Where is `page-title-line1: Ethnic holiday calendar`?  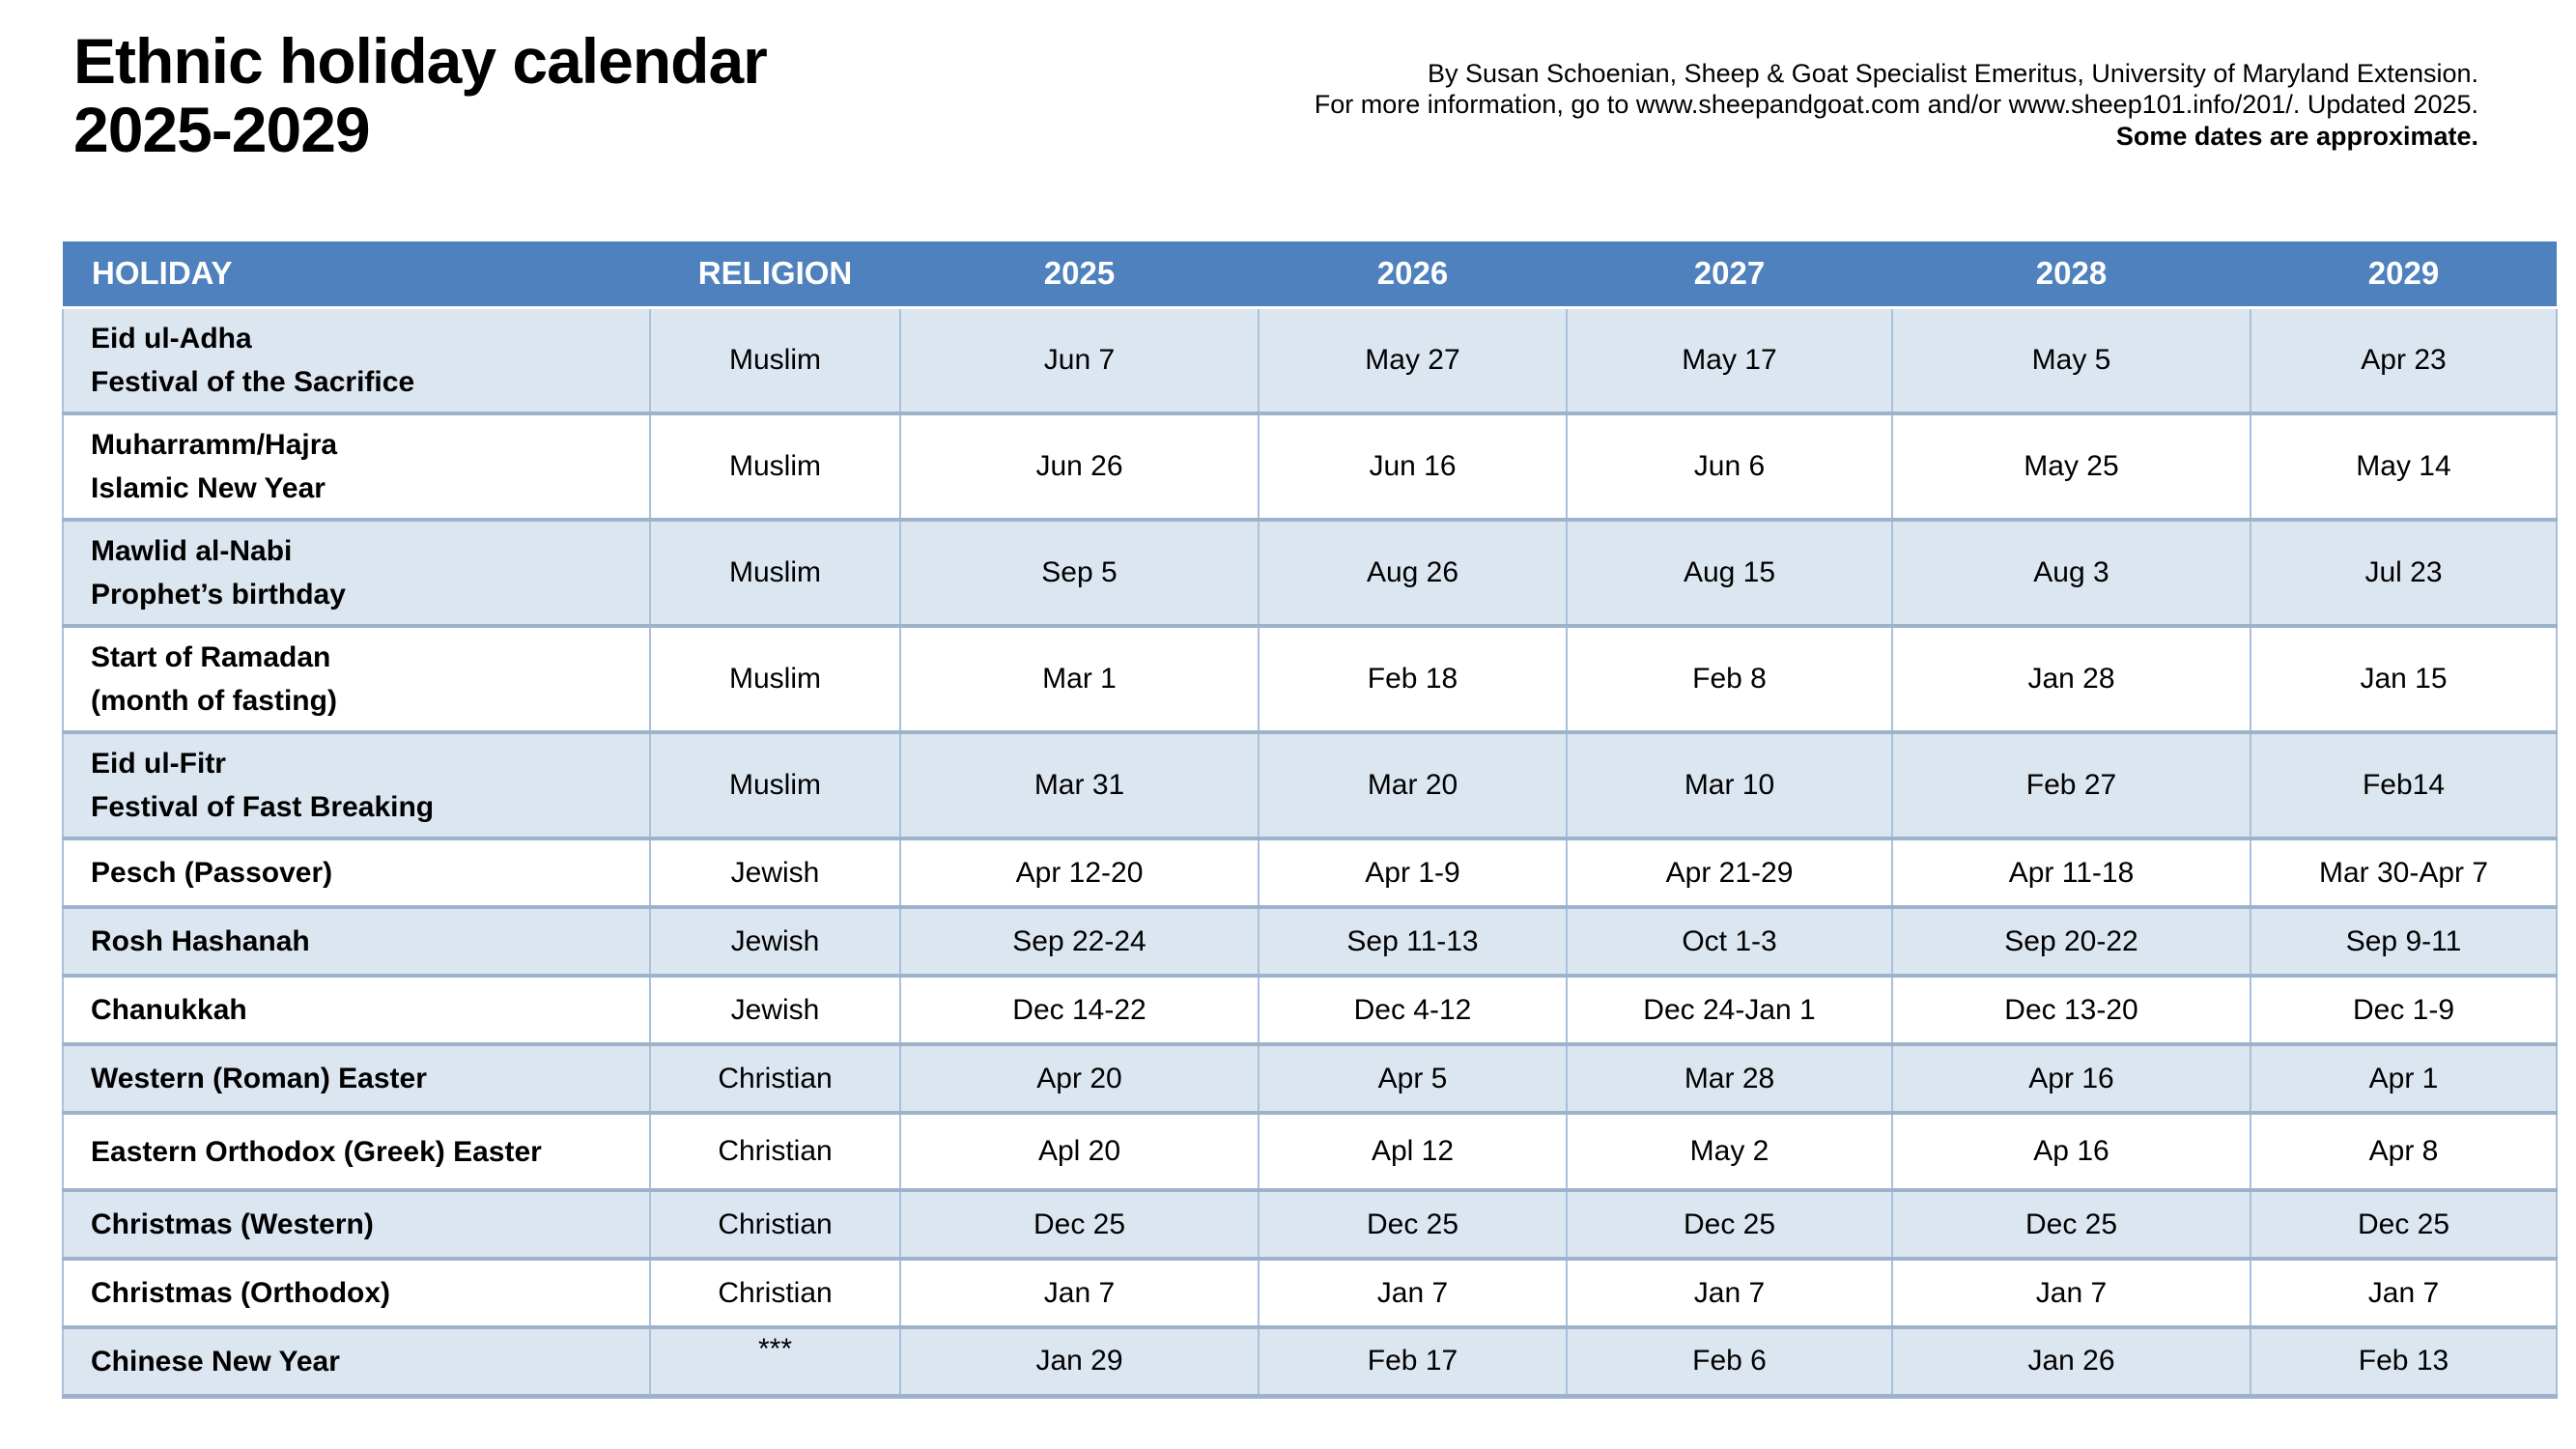
page-title-line1: Ethnic holiday calendar is located at coordinates (420, 61).